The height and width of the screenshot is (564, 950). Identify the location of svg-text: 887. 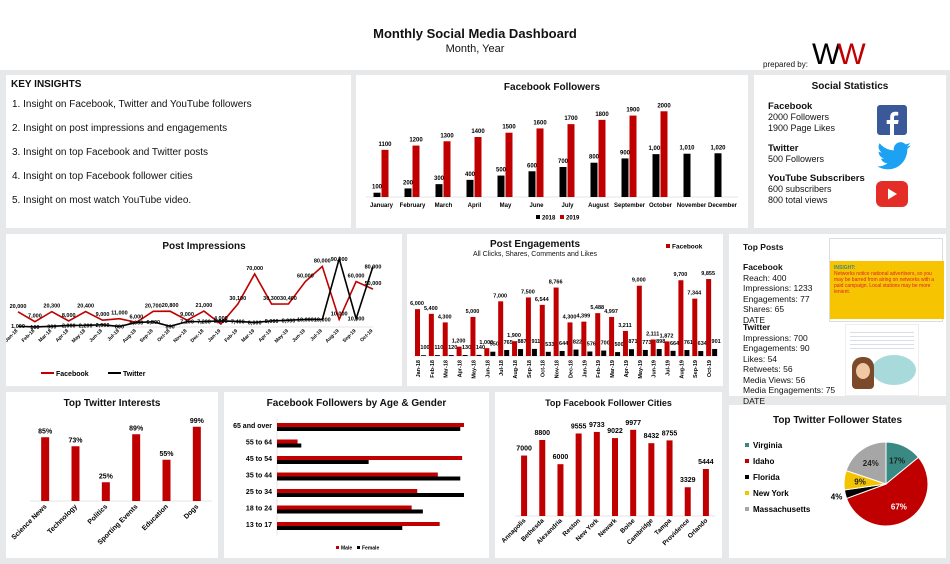
(521, 342).